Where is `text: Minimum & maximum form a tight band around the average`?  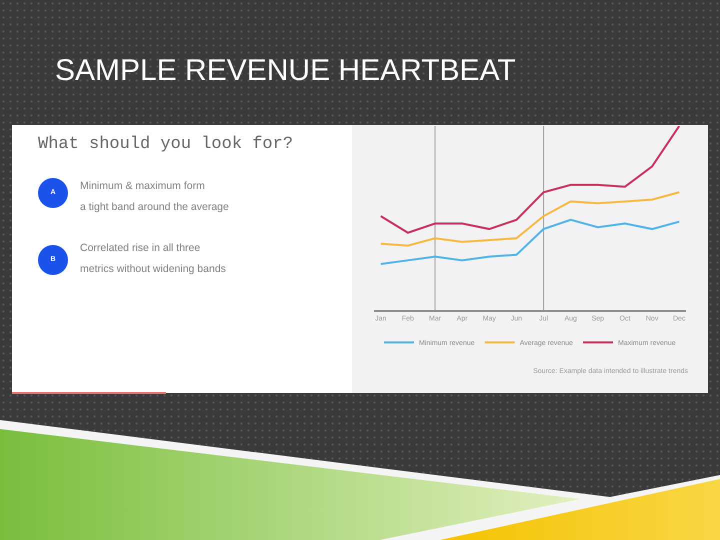 text: Minimum & maximum form a tight band around the average is located at coordinates (154, 197).